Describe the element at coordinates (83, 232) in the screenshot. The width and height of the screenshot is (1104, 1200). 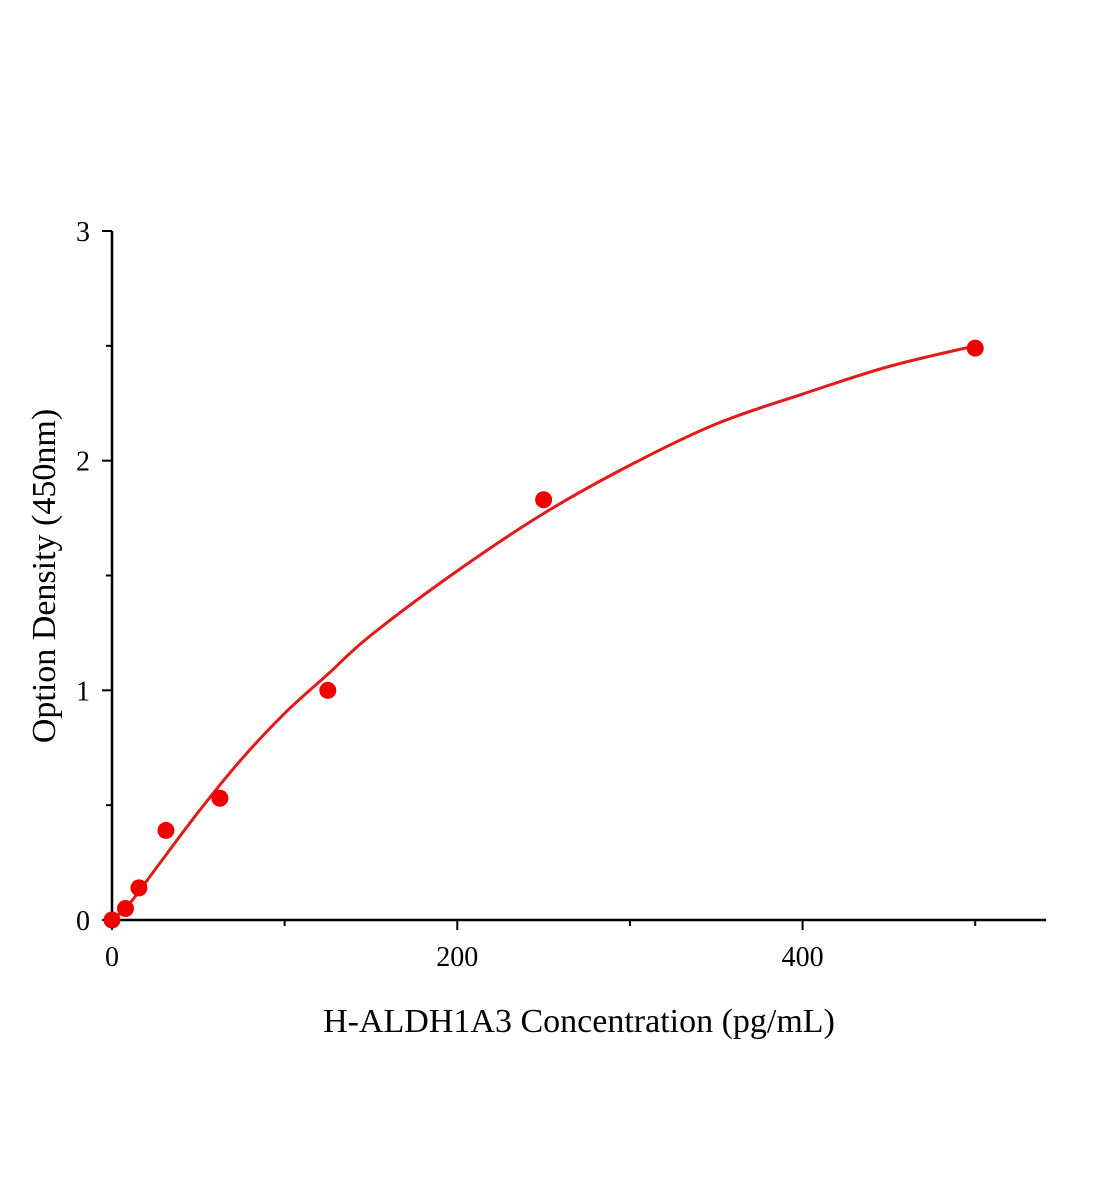
I see `y-tick-label: 3` at that location.